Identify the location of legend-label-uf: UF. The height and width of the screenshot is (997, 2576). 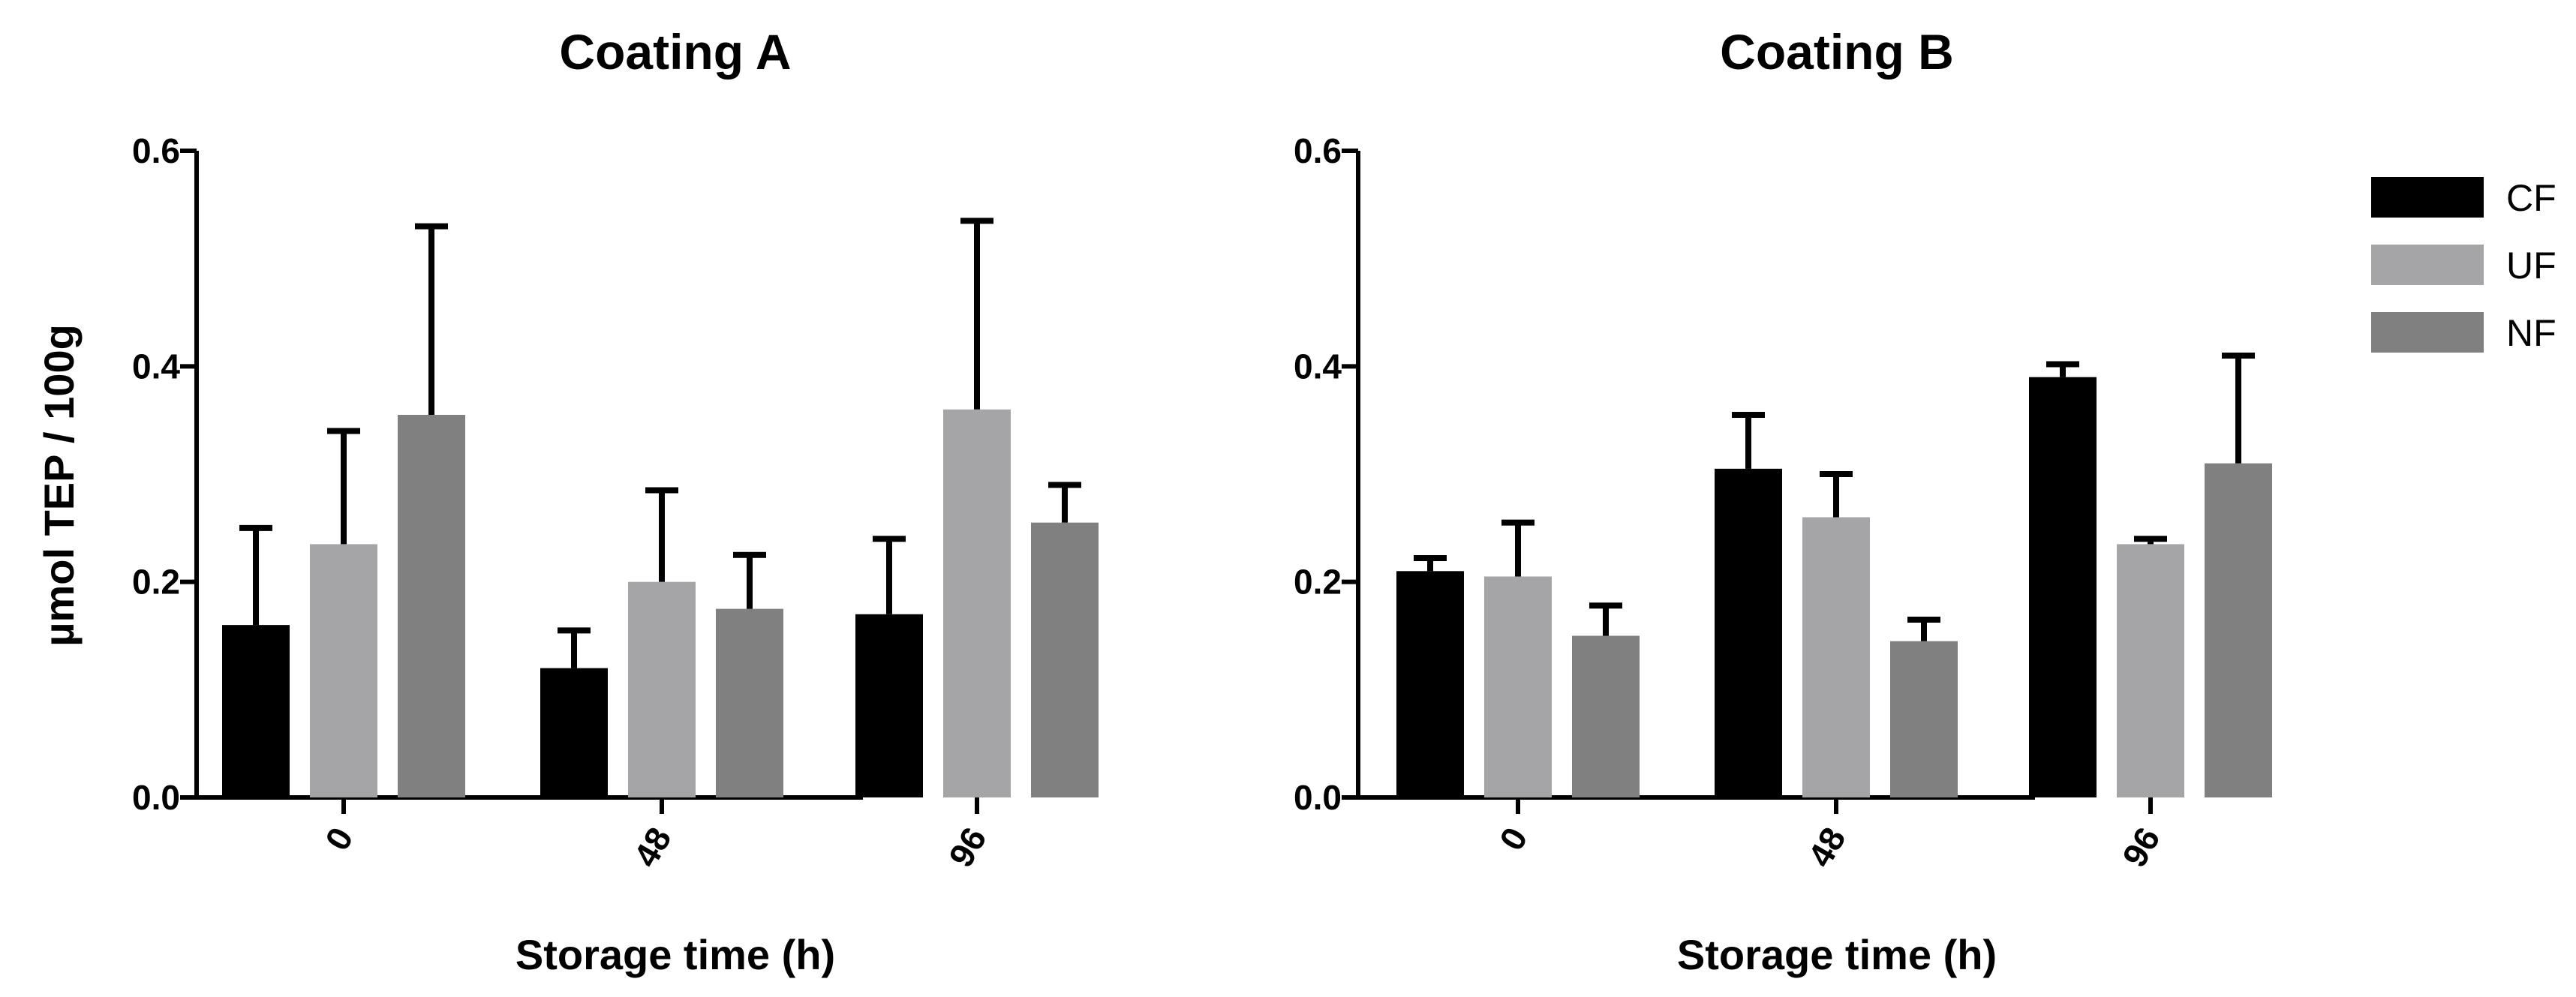
(2531, 266).